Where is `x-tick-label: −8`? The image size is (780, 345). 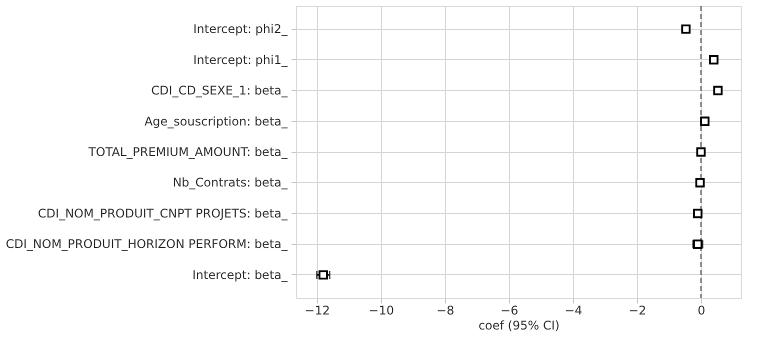 x-tick-label: −8 is located at coordinates (445, 311).